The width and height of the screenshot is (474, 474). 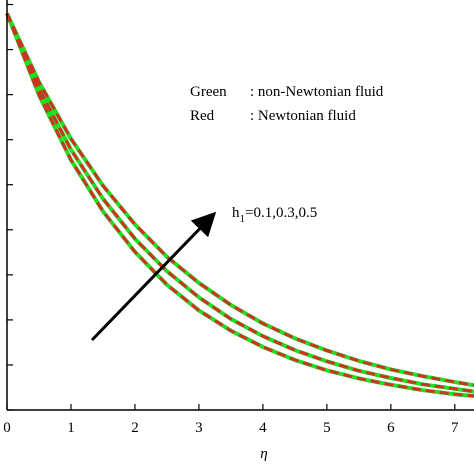 What do you see at coordinates (263, 428) in the screenshot?
I see `x-tick-label: 4` at bounding box center [263, 428].